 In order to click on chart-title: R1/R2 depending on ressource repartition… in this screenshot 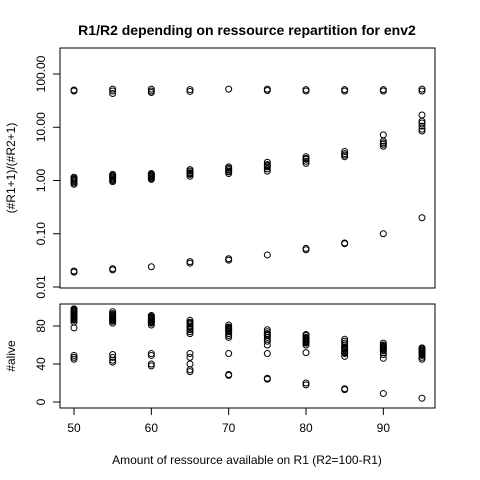, I will do `click(247, 30)`.